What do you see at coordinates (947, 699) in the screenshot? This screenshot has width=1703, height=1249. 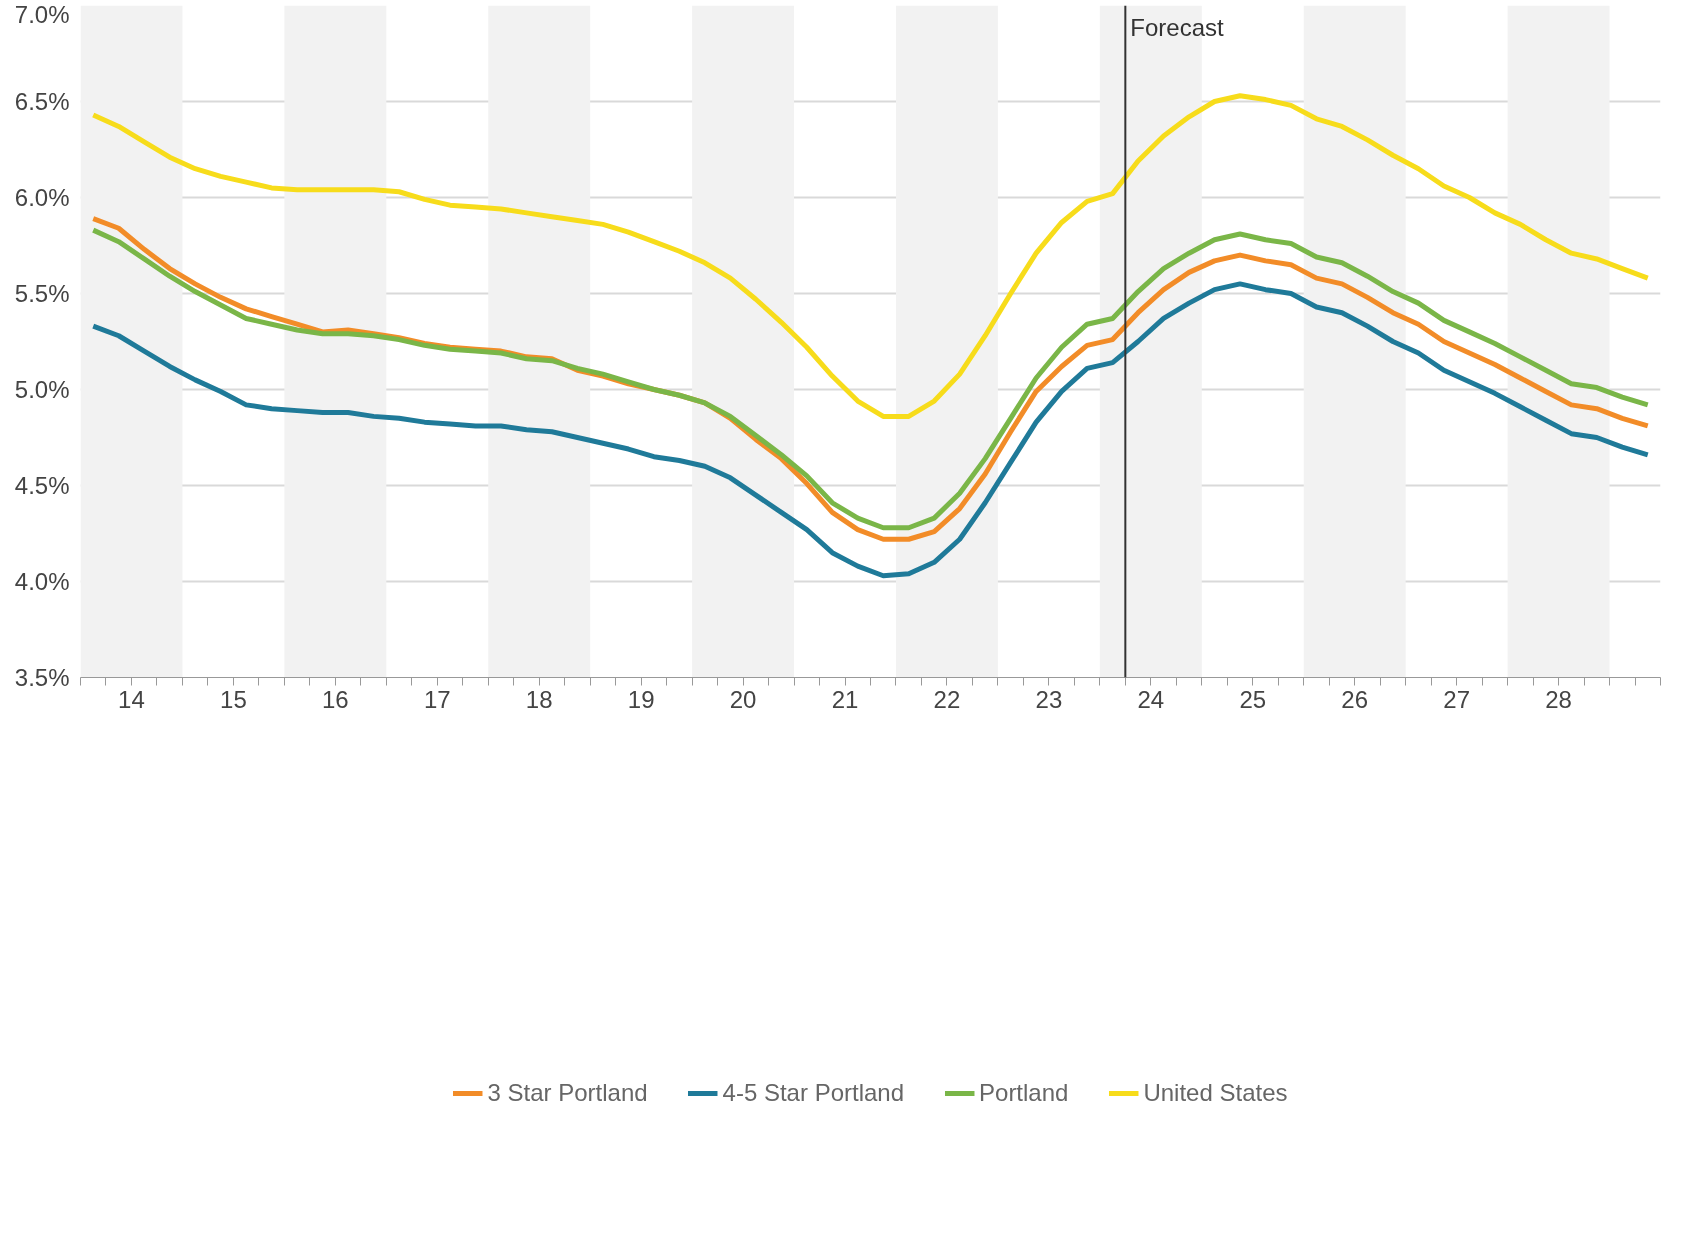 I see `x-tick-label: 22` at bounding box center [947, 699].